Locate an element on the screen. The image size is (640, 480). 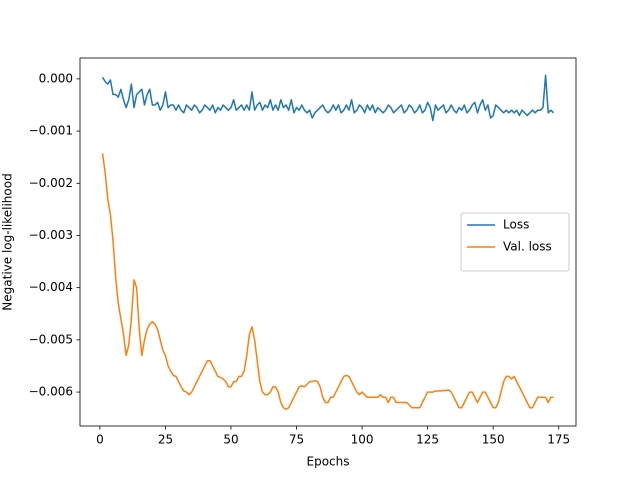
x-tick-label: 25 is located at coordinates (165, 440).